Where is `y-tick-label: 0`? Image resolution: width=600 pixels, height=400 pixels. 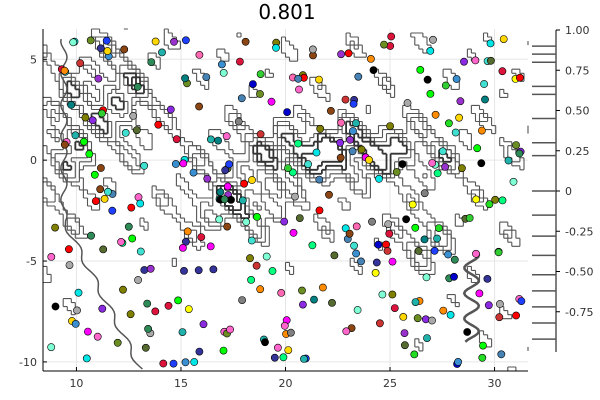 y-tick-label: 0 is located at coordinates (33, 160).